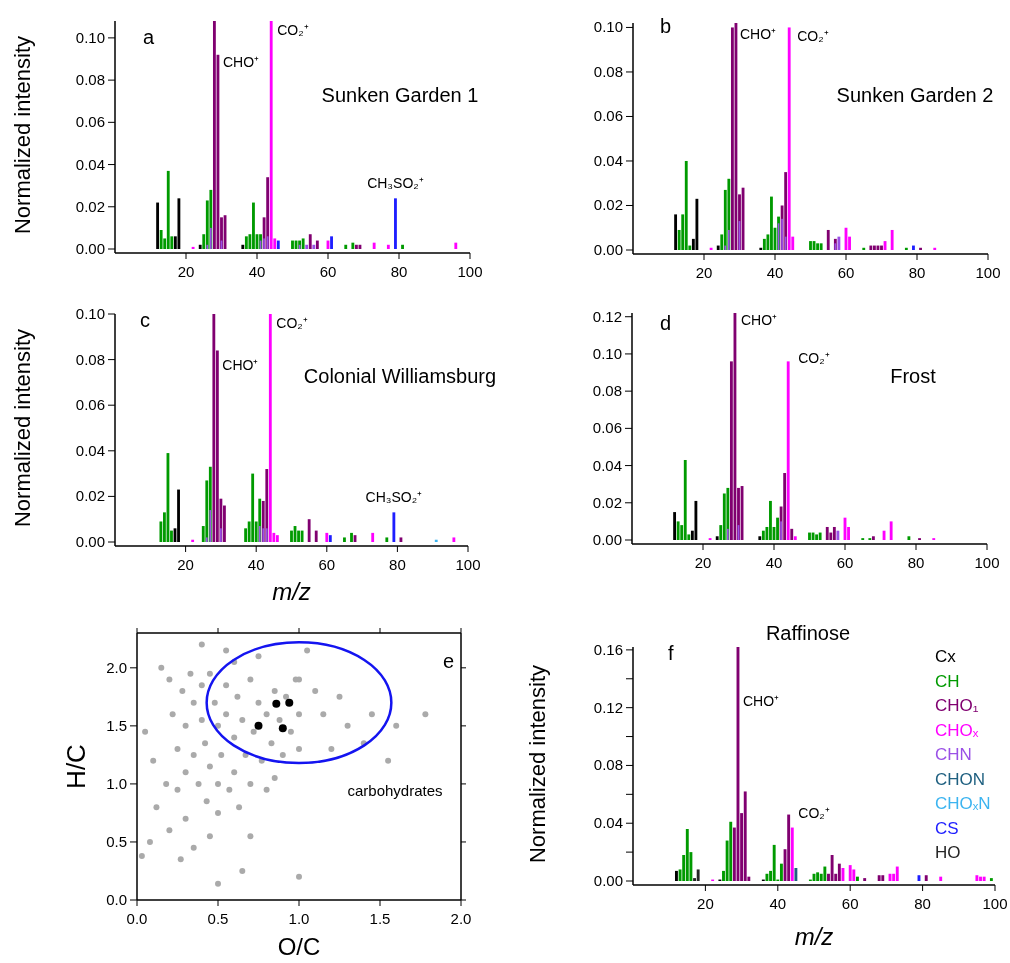 Image resolution: width=1010 pixels, height=963 pixels. What do you see at coordinates (953, 754) in the screenshot?
I see `legend-label: CHN` at bounding box center [953, 754].